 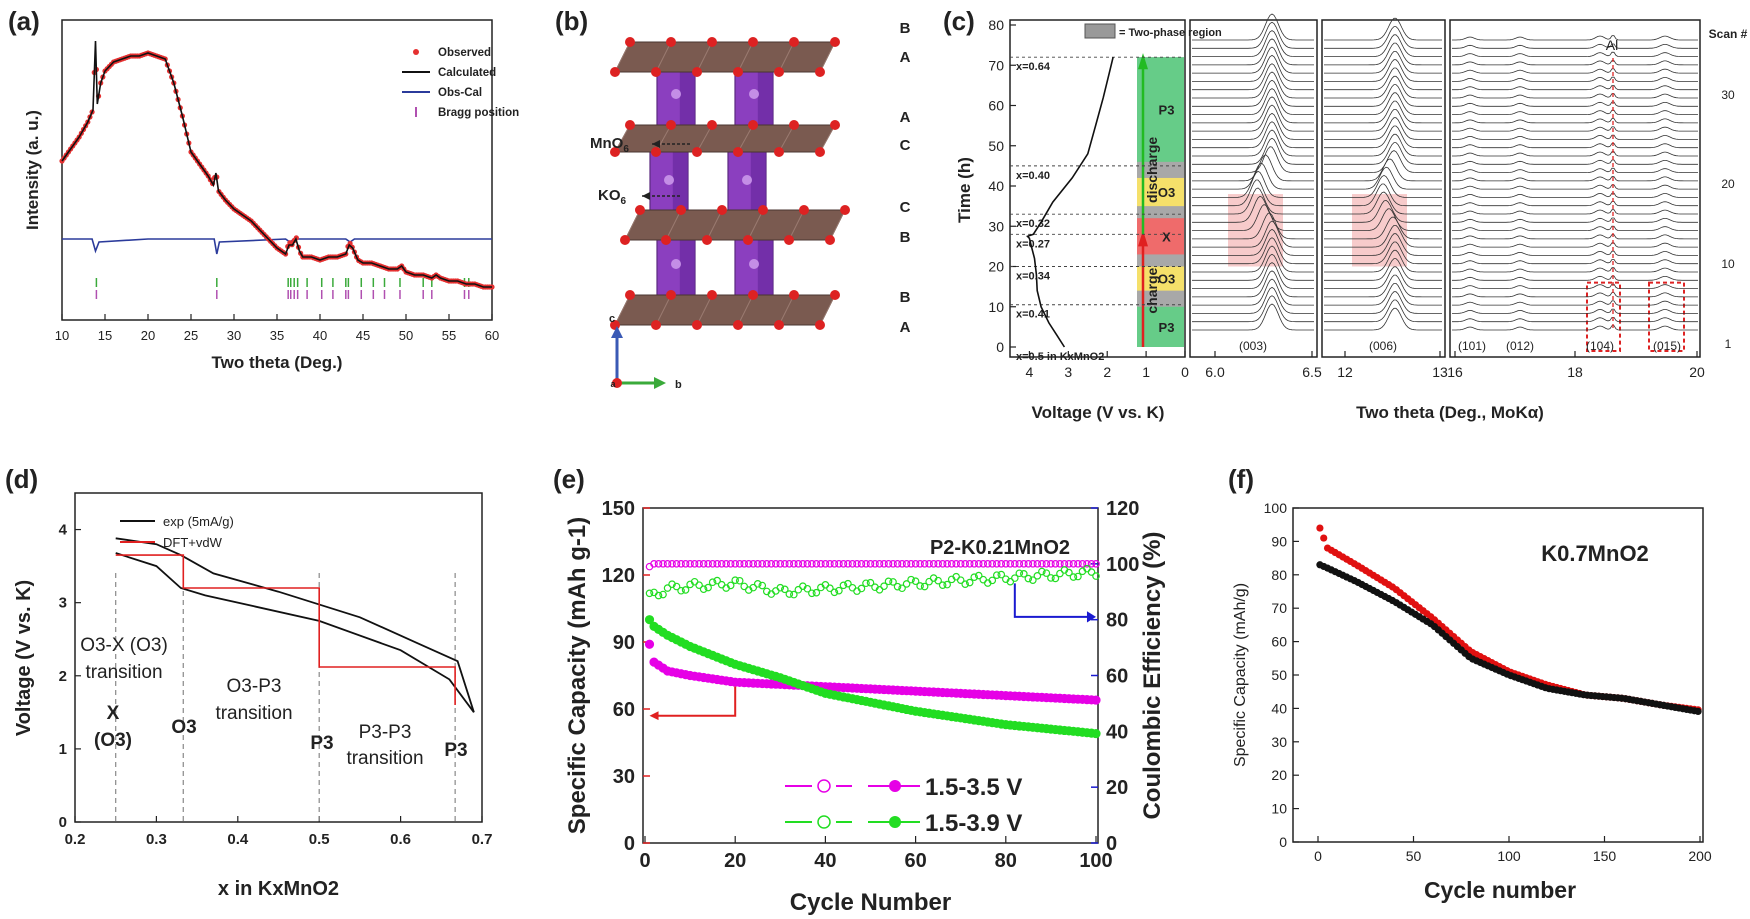 What do you see at coordinates (1279, 575) in the screenshot?
I see `y-tick-label: 80` at bounding box center [1279, 575].